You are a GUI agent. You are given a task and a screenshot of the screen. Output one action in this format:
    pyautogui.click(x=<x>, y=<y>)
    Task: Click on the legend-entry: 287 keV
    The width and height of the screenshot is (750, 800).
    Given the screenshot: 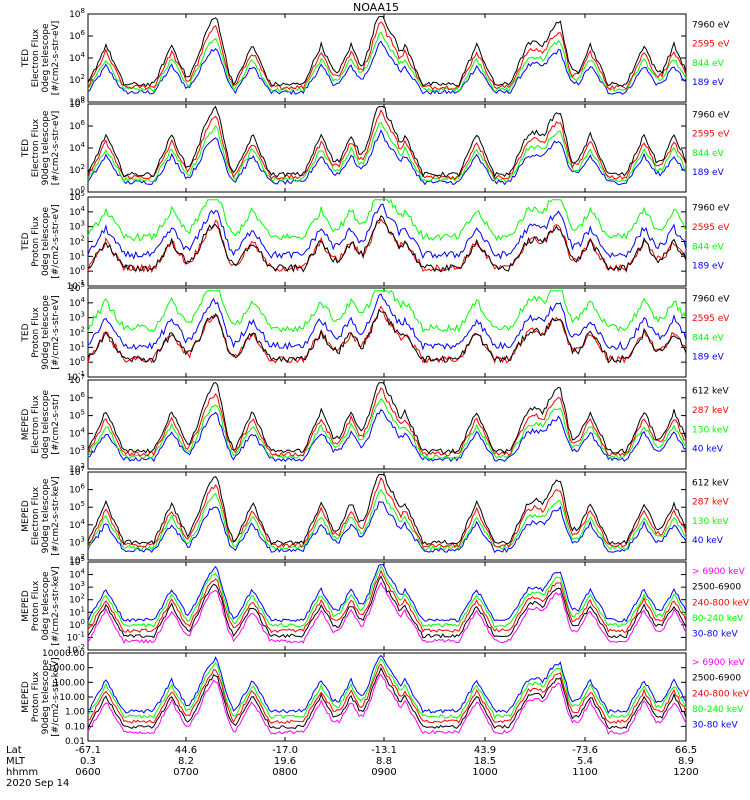 What is the action you would take?
    pyautogui.click(x=710, y=503)
    